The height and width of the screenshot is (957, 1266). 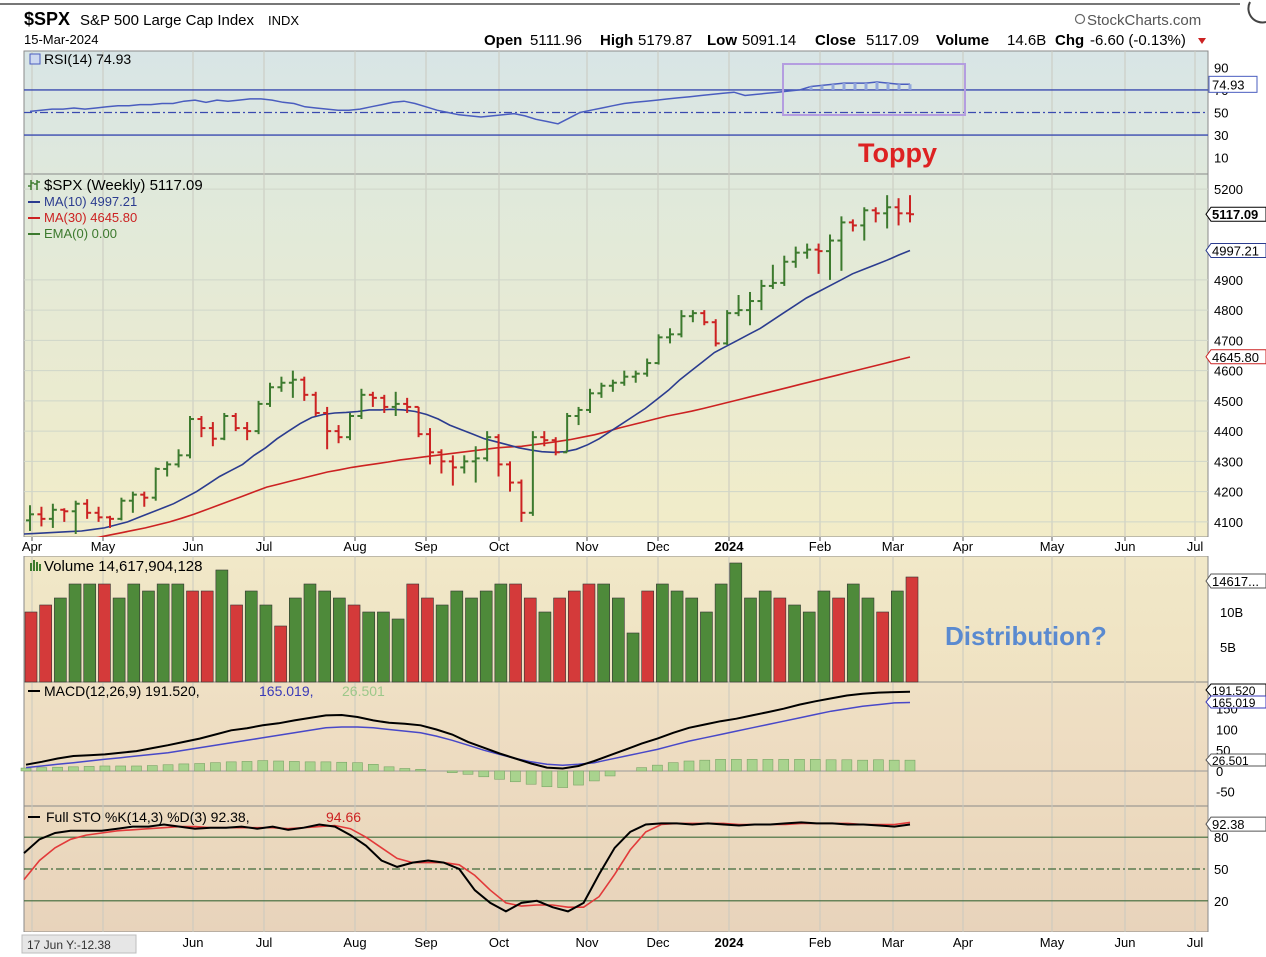 I want to click on price-value-label: 4645.80, so click(x=1235, y=357).